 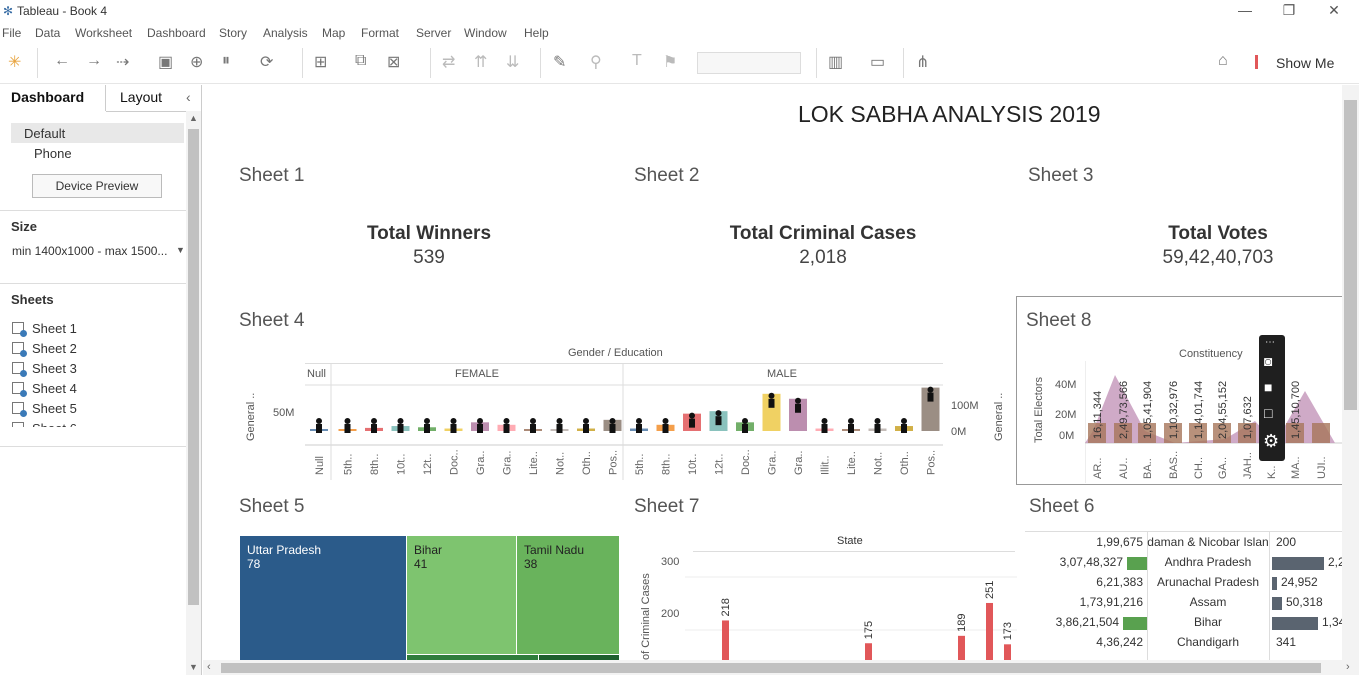 What do you see at coordinates (334, 33) in the screenshot?
I see `menu-map: Map` at bounding box center [334, 33].